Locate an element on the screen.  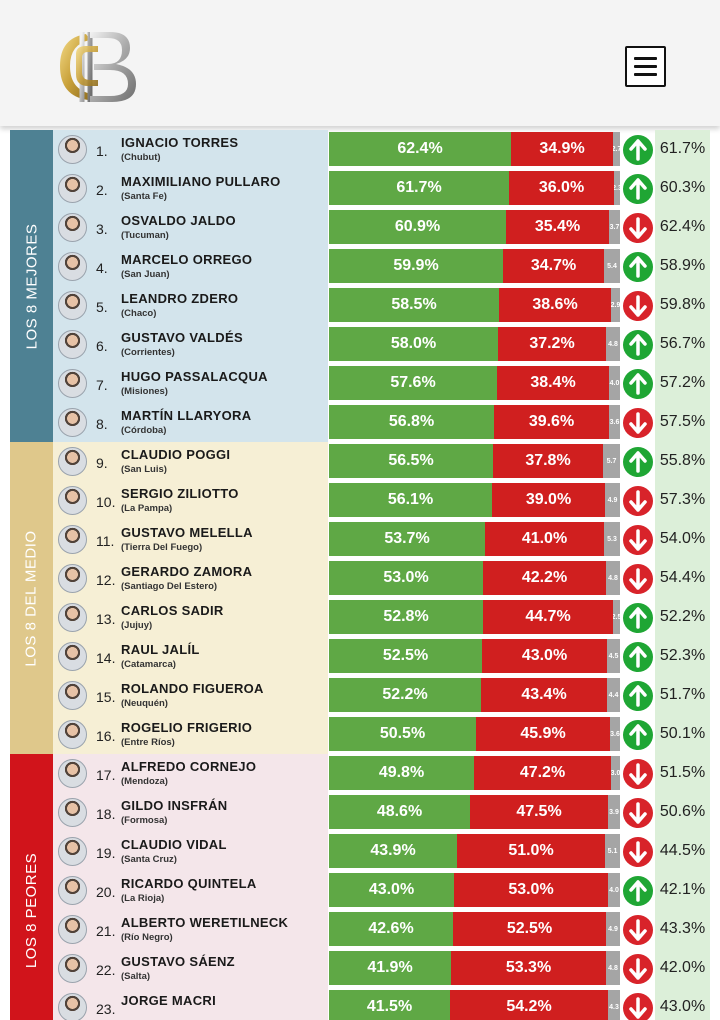
governor-name: GUSTAVO MELELLA is located at coordinates (187, 532).